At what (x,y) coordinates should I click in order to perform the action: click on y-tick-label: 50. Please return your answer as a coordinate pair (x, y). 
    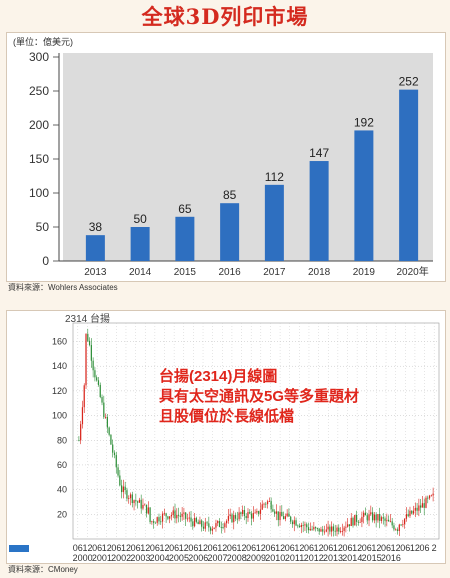
    Looking at the image, I should click on (43, 227).